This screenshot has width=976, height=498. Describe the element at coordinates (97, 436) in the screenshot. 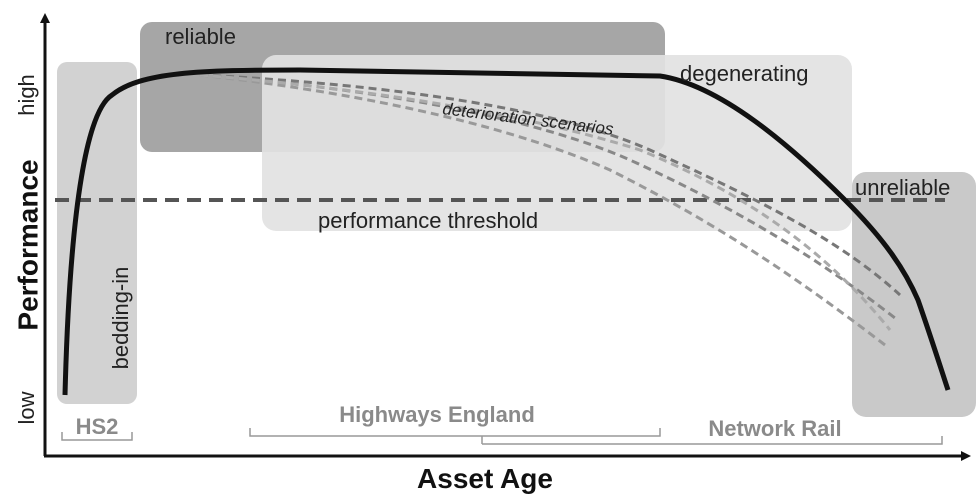

I see `hs2-bracket` at that location.